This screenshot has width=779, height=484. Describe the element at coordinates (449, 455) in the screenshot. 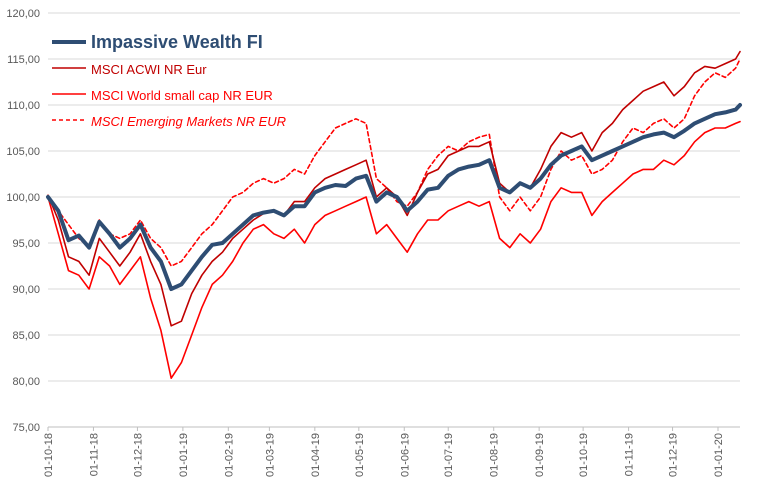

I see `x-tick-label: 01-07-19` at that location.